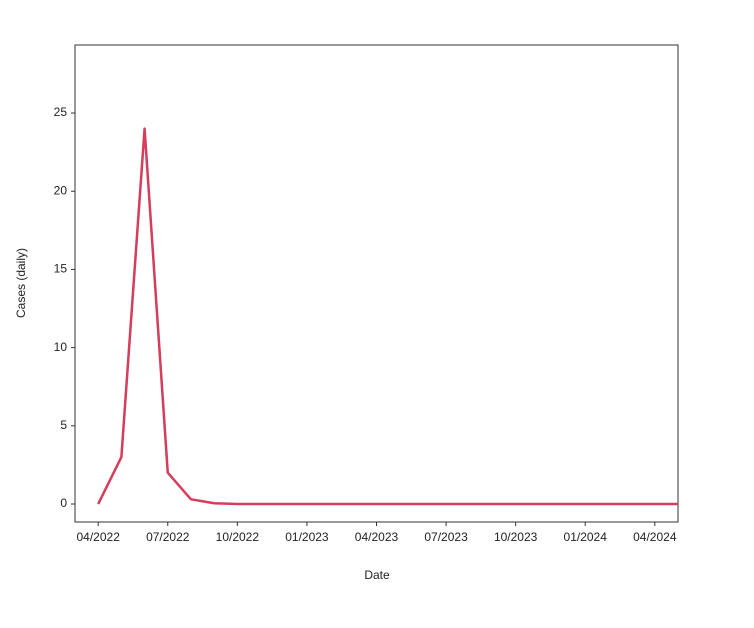 The image size is (754, 628). Describe the element at coordinates (61, 112) in the screenshot. I see `y-tick-label: 25` at that location.